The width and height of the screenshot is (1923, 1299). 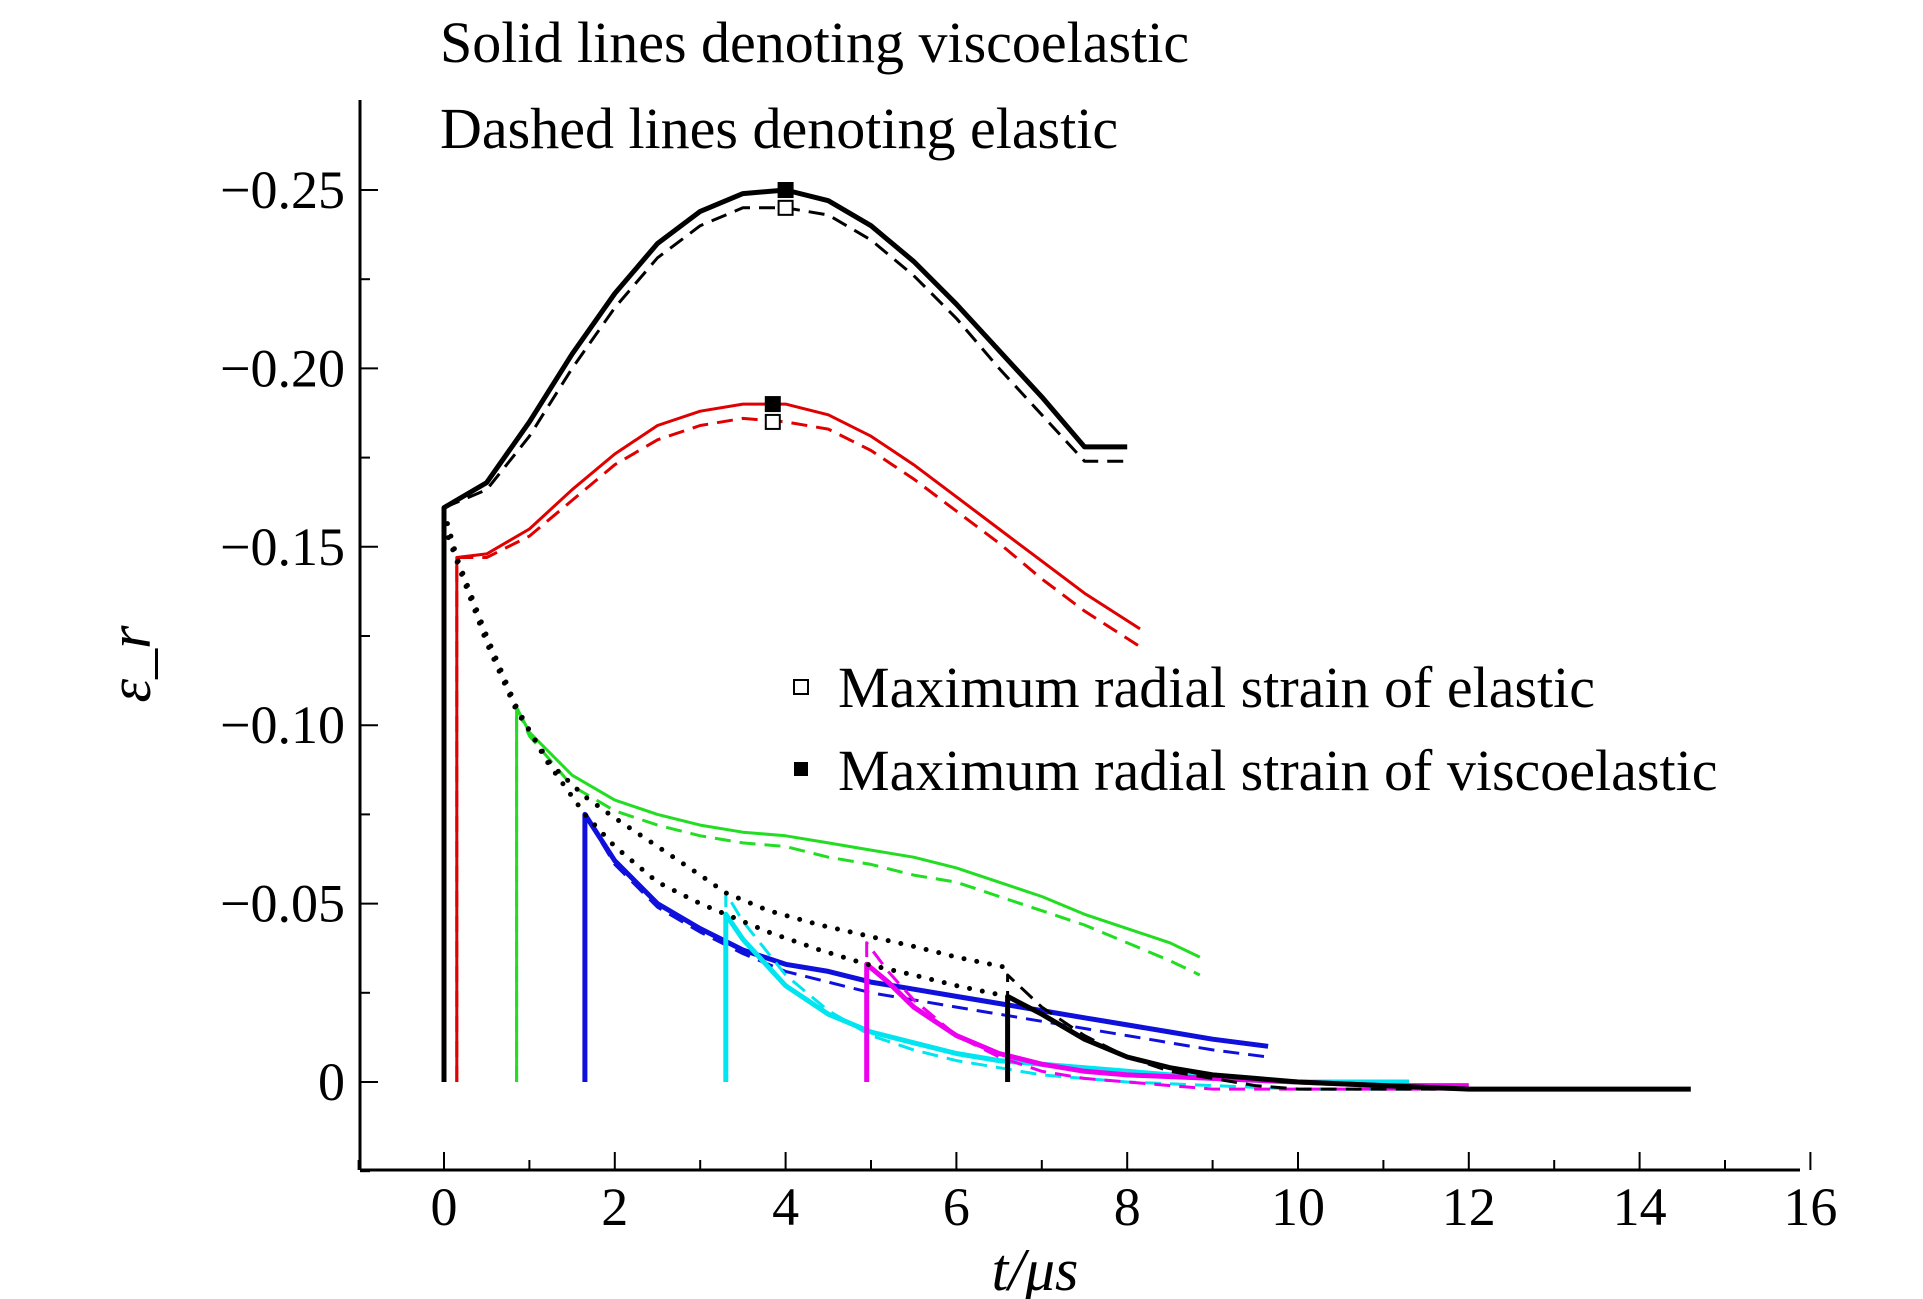 I want to click on annotation-elastic: Dashed lines denoting elastic, so click(x=779, y=128).